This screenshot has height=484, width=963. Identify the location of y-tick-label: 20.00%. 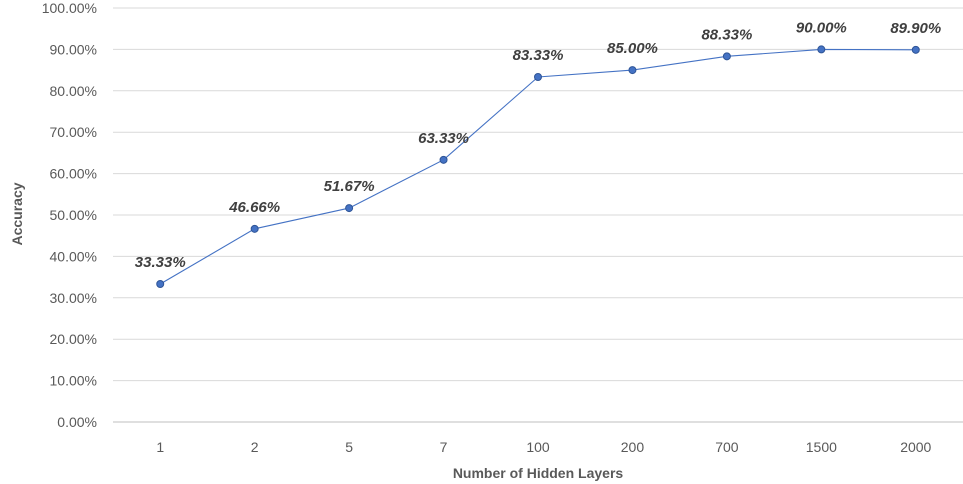
(73, 339).